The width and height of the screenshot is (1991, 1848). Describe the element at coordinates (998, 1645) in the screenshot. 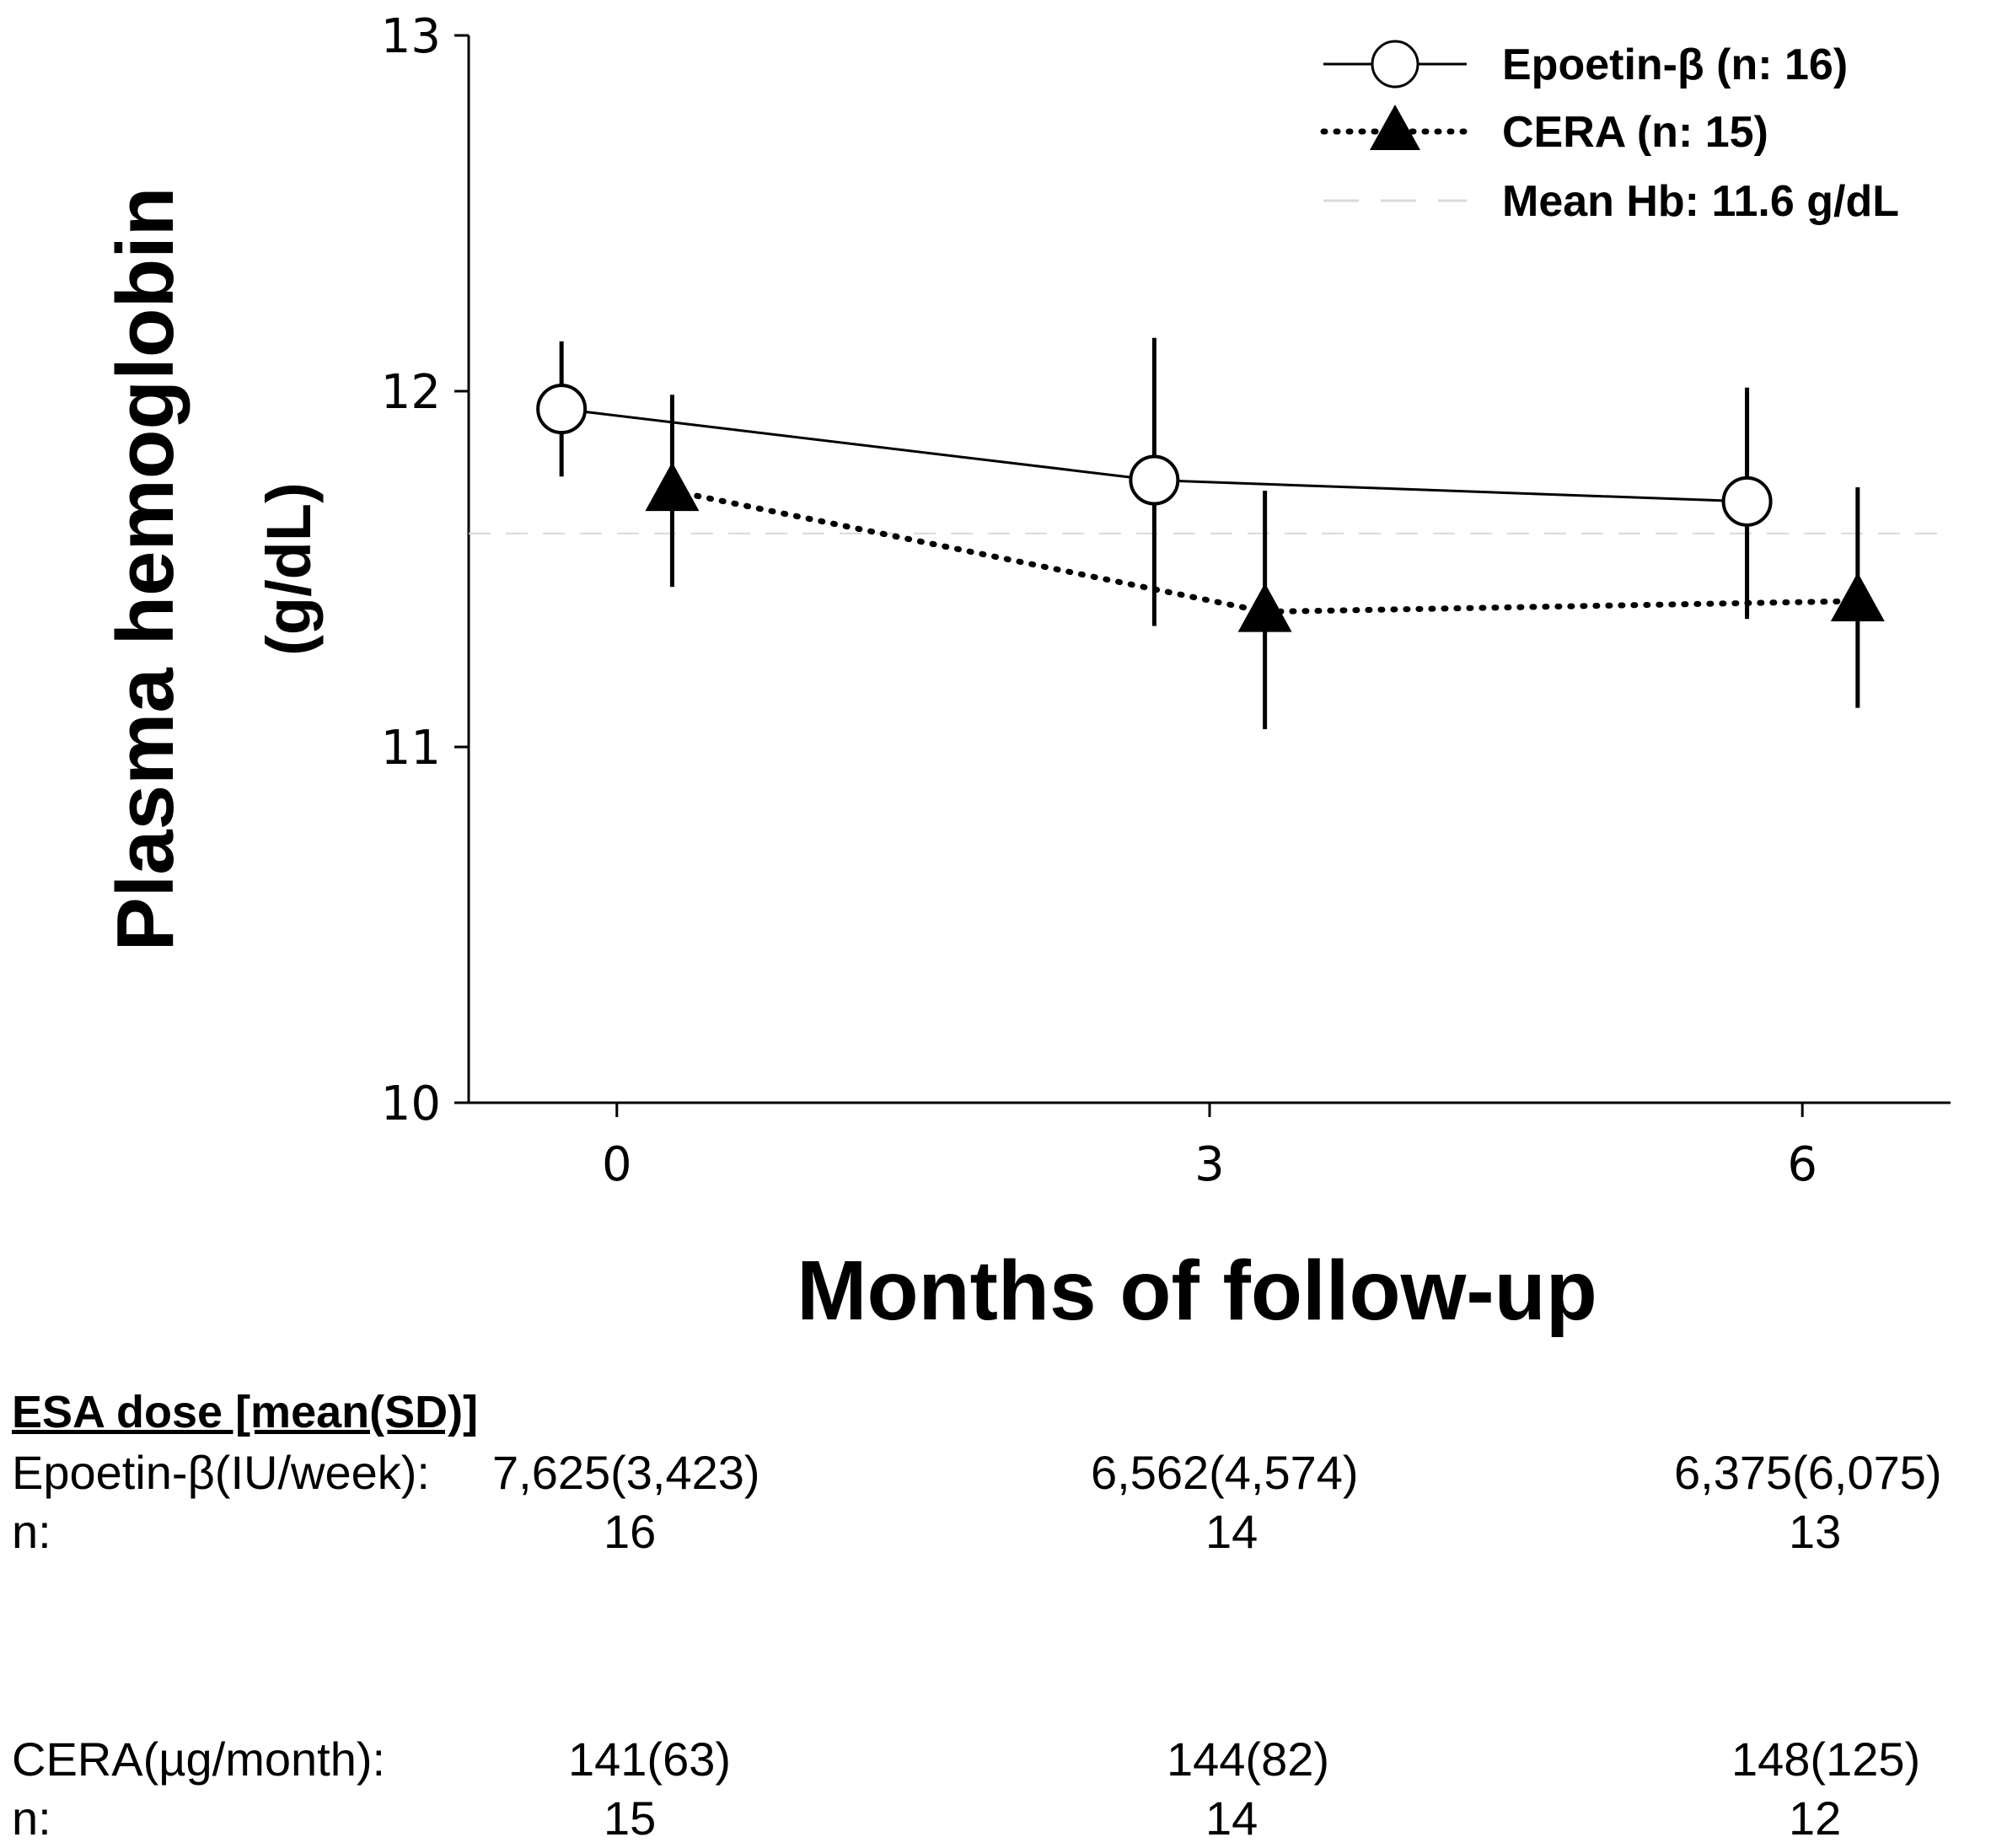

I see `dose-table-spacer` at that location.